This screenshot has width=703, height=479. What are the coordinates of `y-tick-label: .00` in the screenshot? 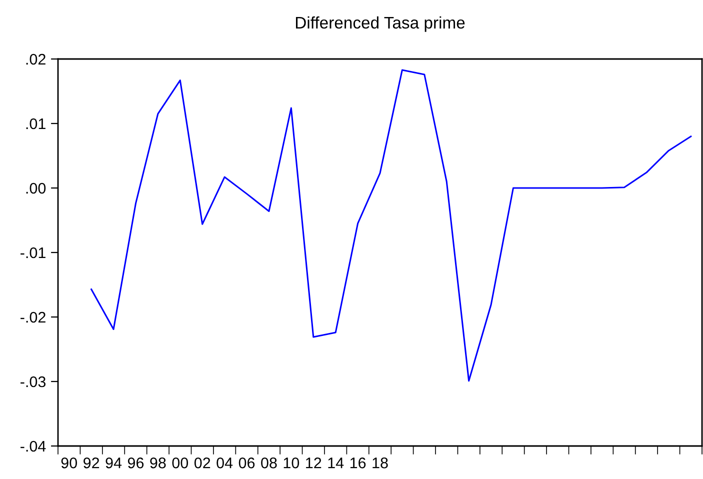 It's located at (36, 188).